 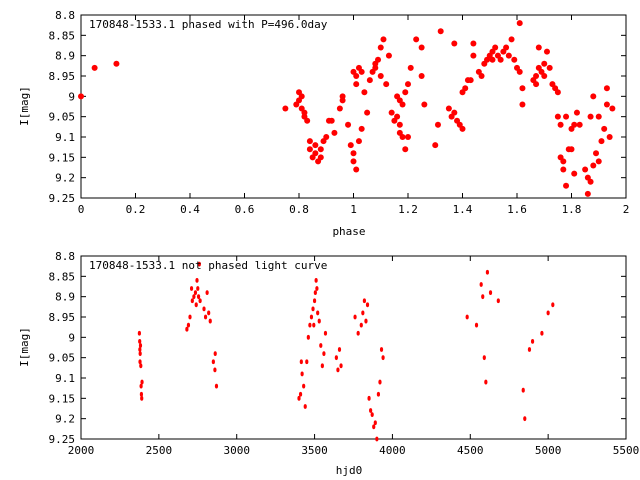 What do you see at coordinates (136, 209) in the screenshot?
I see `phased-x-tick-label: 0.2` at bounding box center [136, 209].